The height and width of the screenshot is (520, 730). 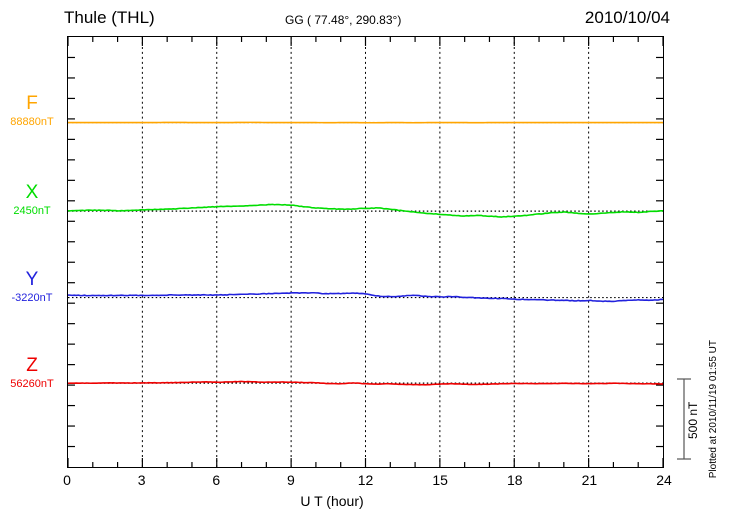 I want to click on component-letter-y: Y, so click(x=32, y=279).